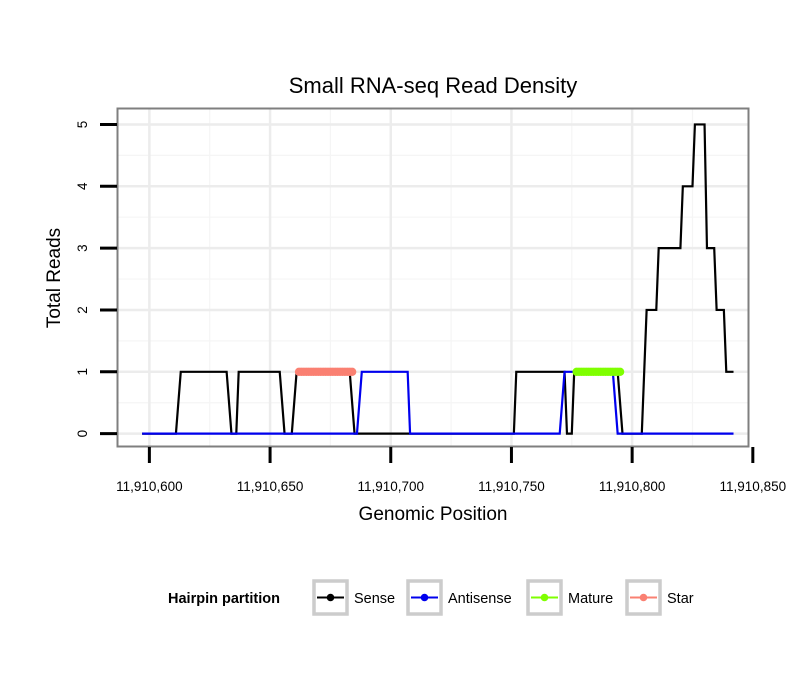 The height and width of the screenshot is (690, 810). Describe the element at coordinates (680, 599) in the screenshot. I see `legend-label: Star` at that location.